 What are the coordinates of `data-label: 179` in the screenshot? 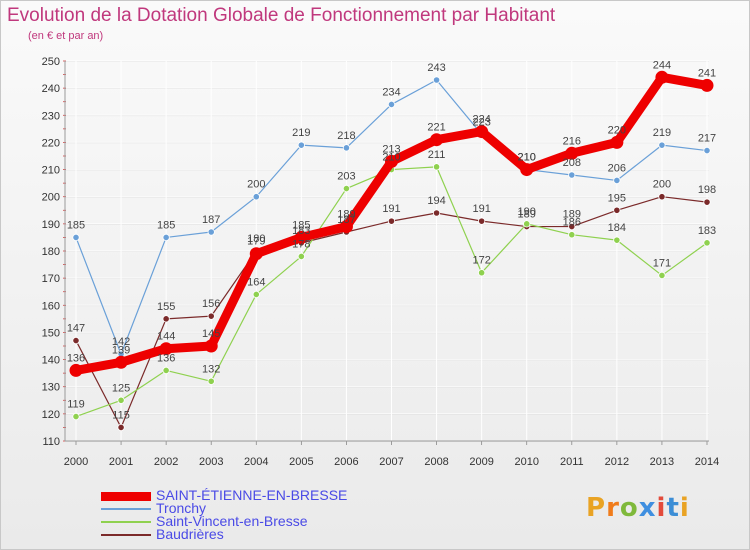 It's located at (256, 242).